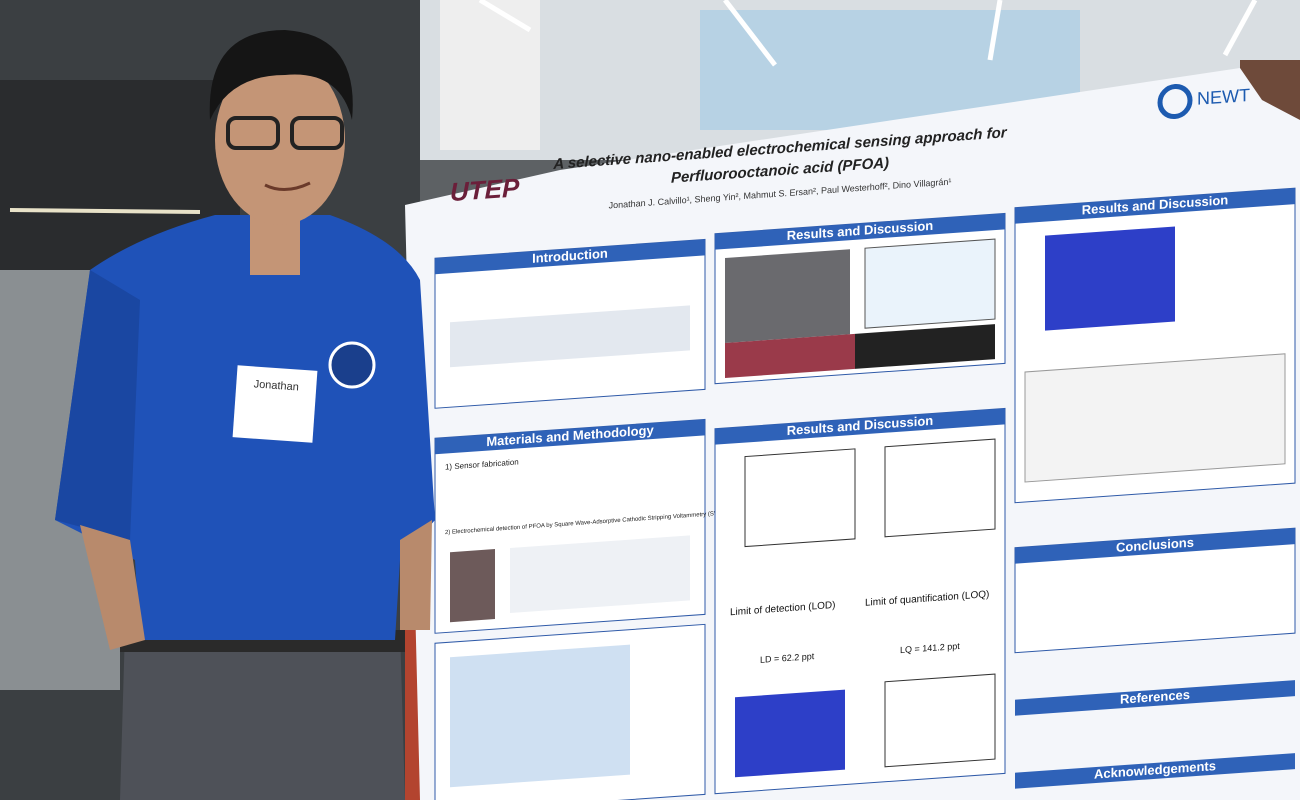 The image size is (1300, 800). Describe the element at coordinates (490, 75) in the screenshot. I see `window-frame` at that location.